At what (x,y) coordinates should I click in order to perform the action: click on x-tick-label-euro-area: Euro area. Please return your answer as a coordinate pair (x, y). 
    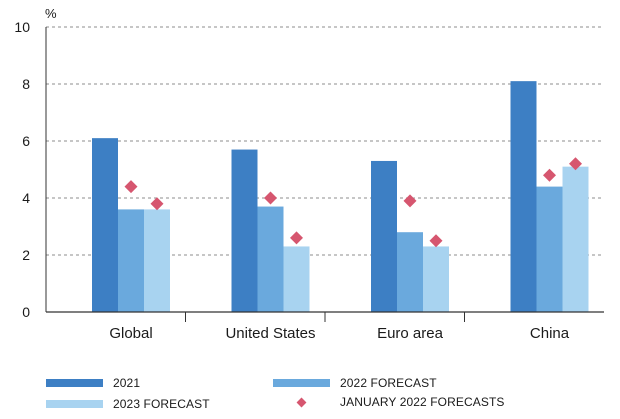
    Looking at the image, I should click on (410, 333).